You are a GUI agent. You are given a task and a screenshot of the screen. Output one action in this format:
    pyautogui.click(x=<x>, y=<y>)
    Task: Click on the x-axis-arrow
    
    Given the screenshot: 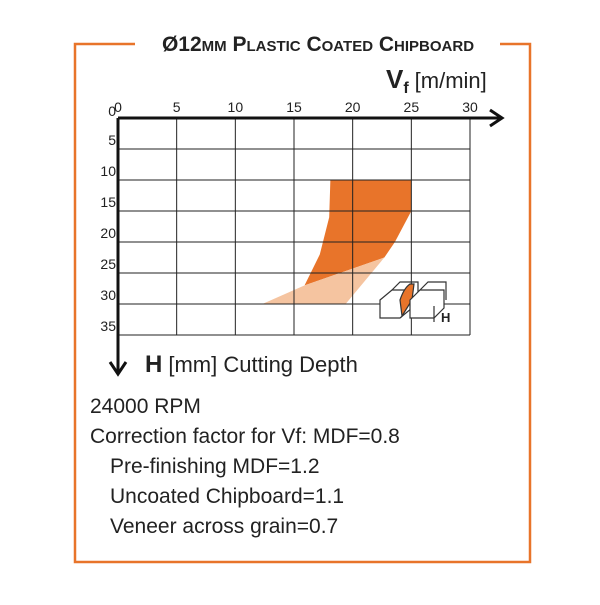 What is the action you would take?
    pyautogui.click(x=497, y=118)
    